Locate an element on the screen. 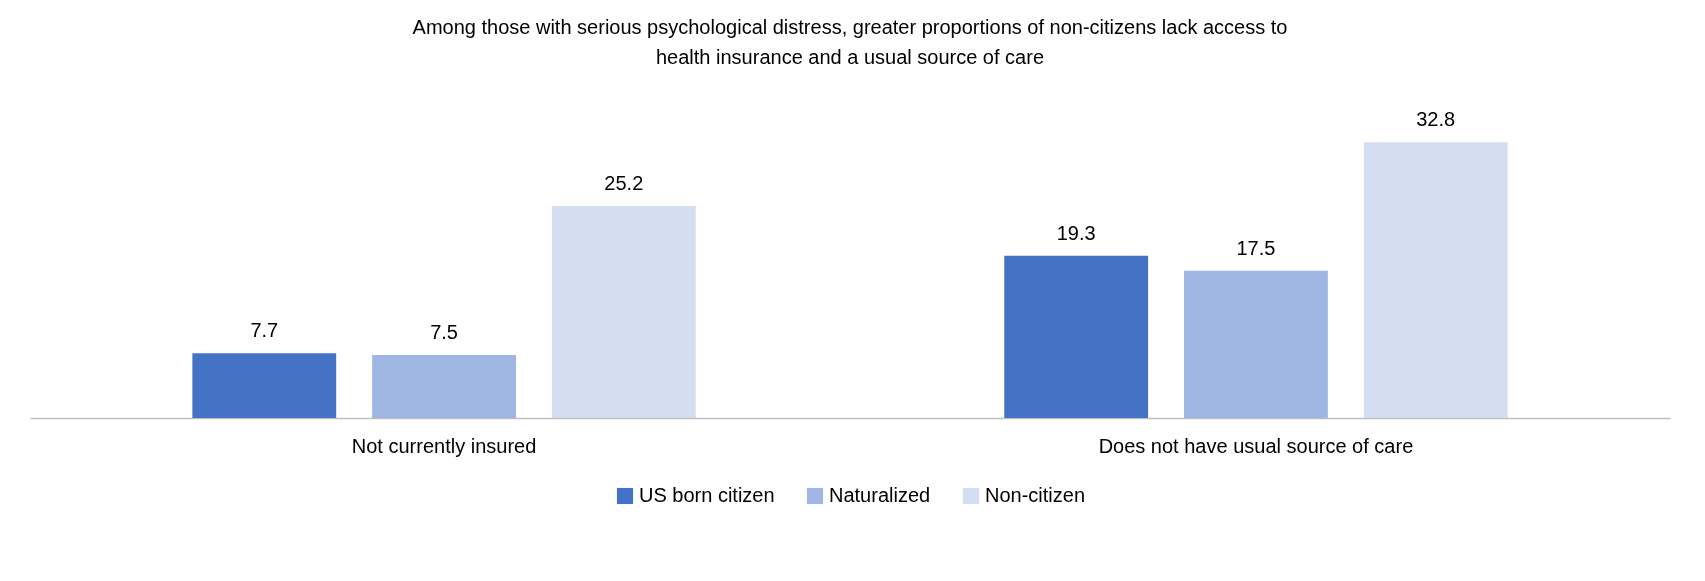 The image size is (1705, 581). chart-title: Among those with serious psychological distress, greater proportions of non-citizens lack access to health insurance and a usual source of care is located at coordinates (850, 42).